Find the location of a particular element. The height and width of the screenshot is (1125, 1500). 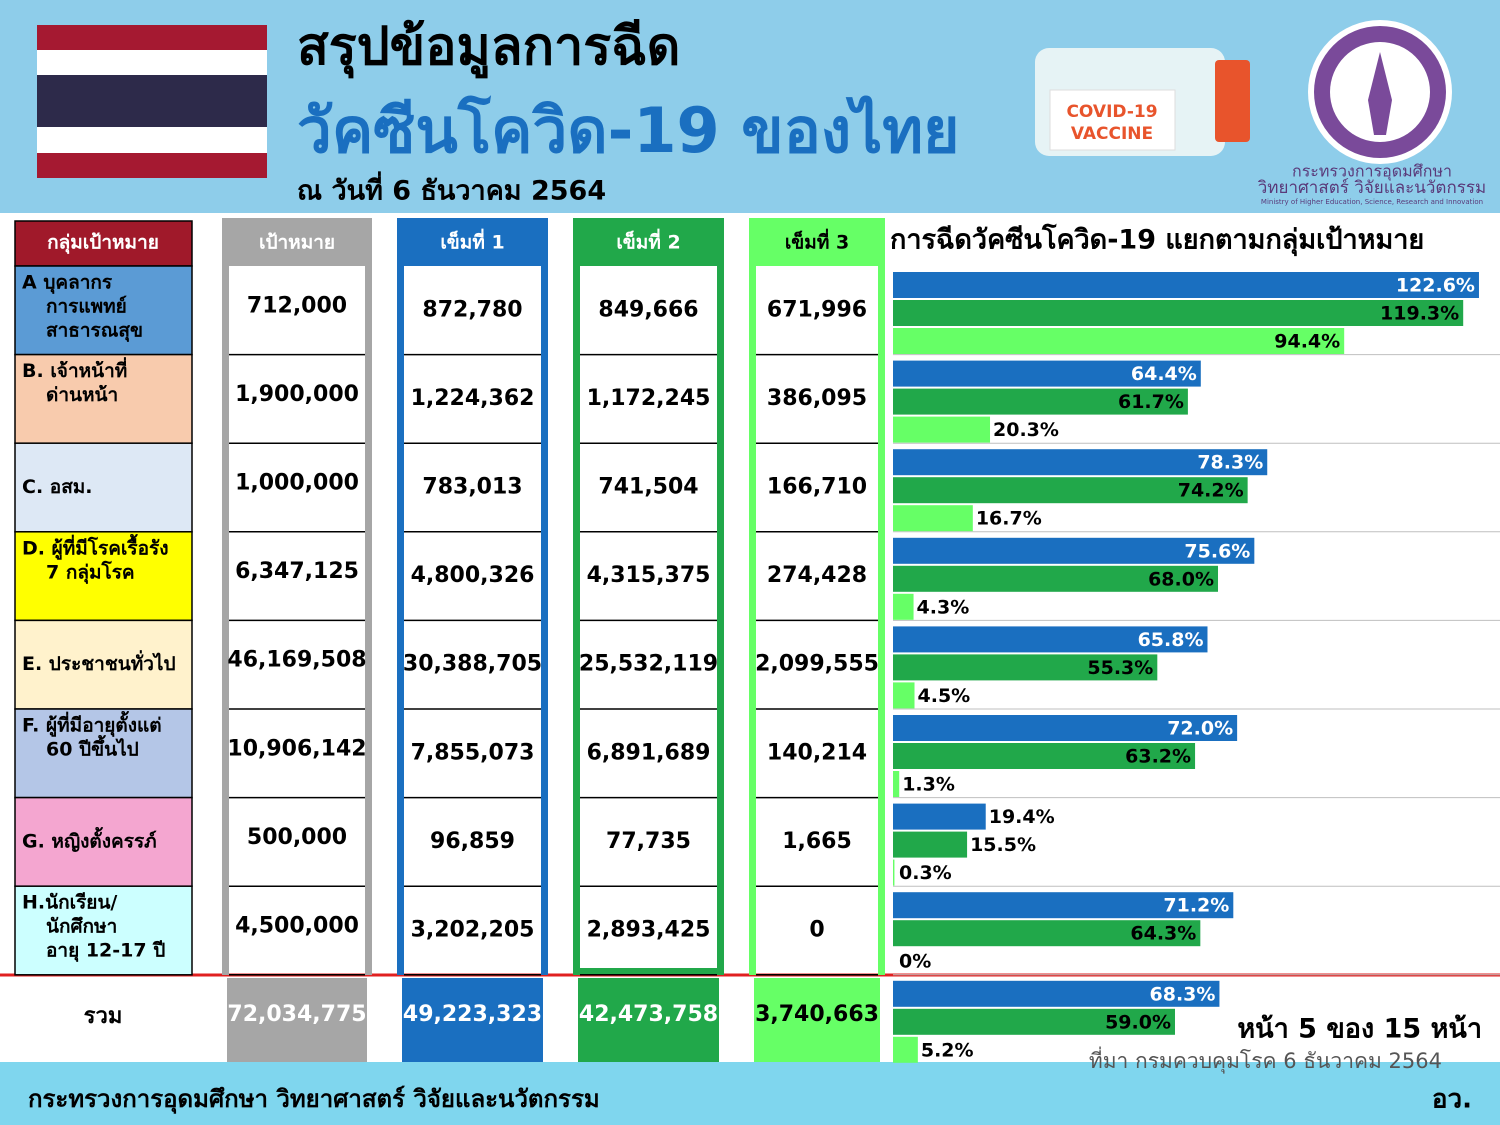

bar-label: 19.4% is located at coordinates (1022, 817).